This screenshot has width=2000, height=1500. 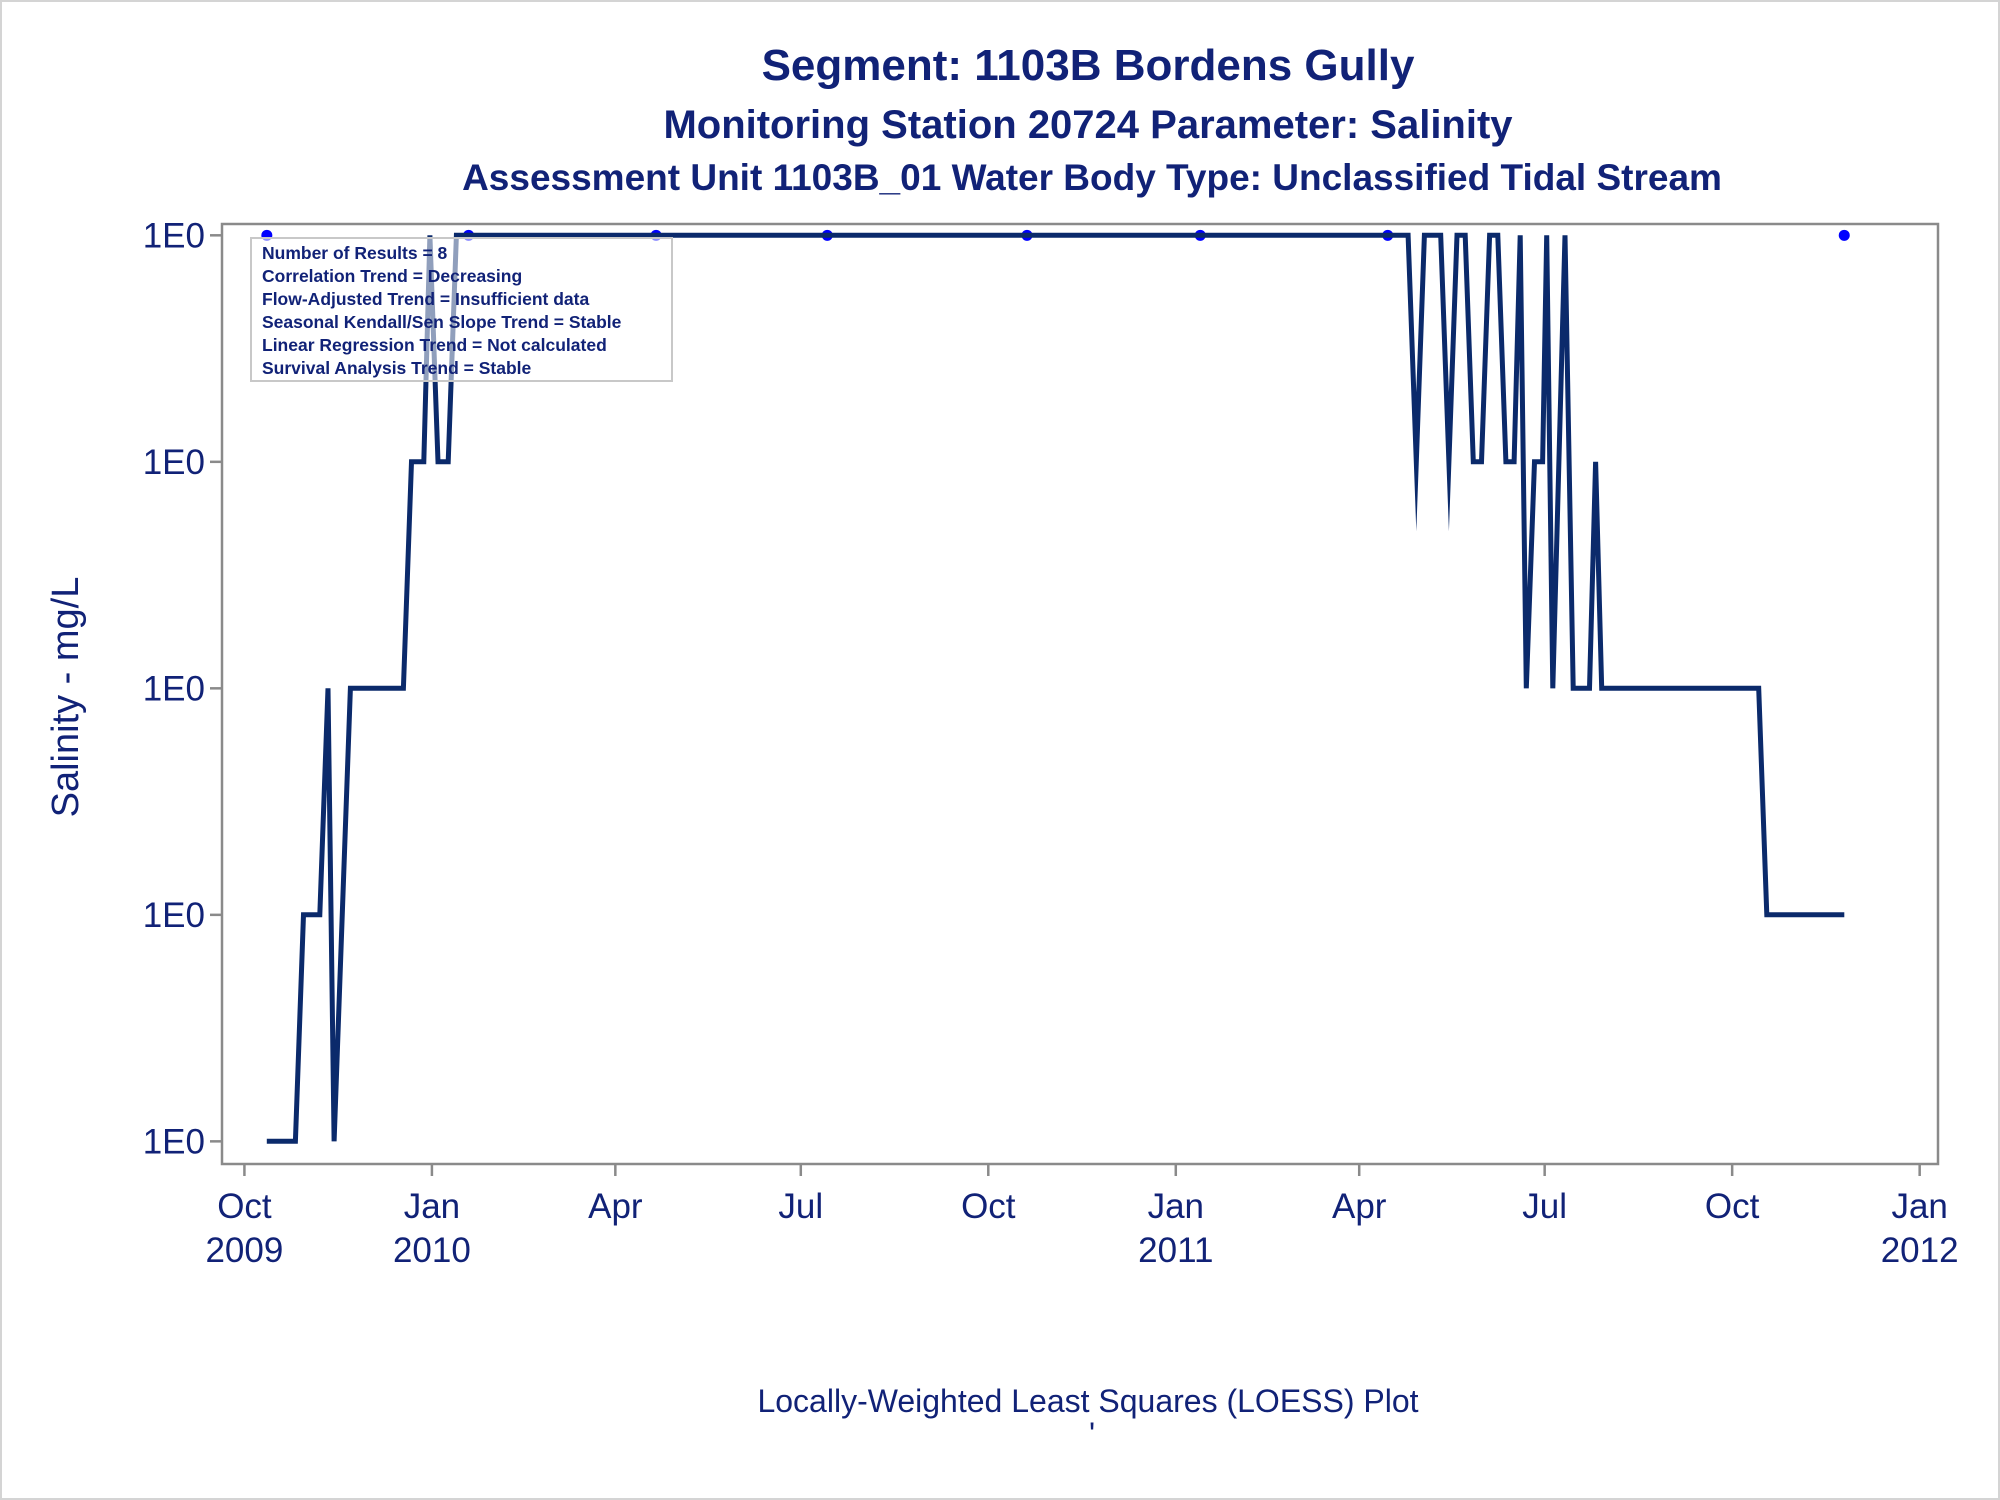 What do you see at coordinates (355, 253) in the screenshot?
I see `inset-line-number-of-results: Number of Results = 8` at bounding box center [355, 253].